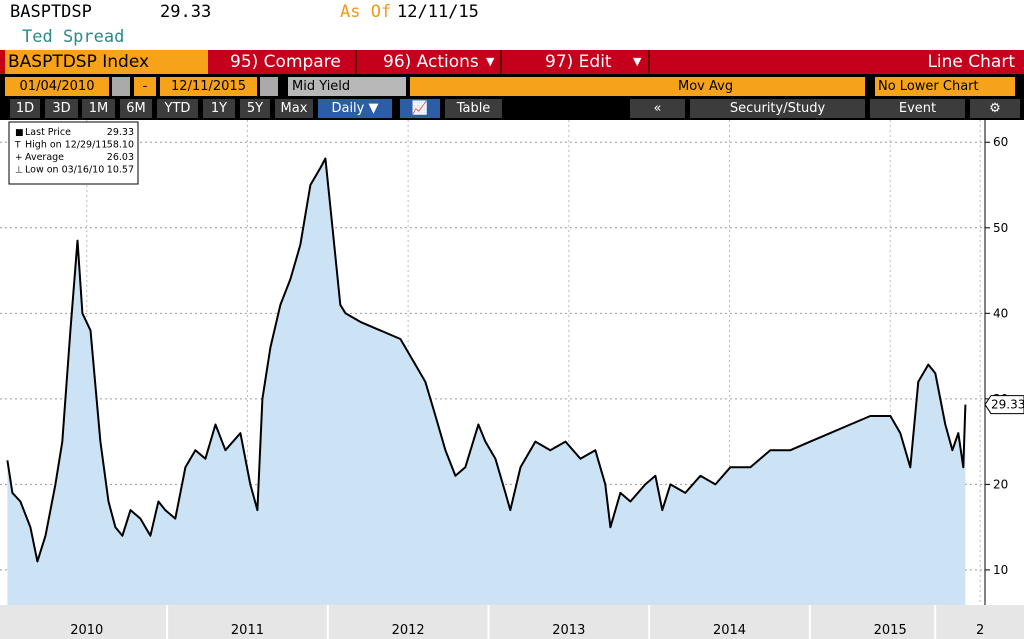  Describe the element at coordinates (120, 170) in the screenshot. I see `legend-value: 10.57` at that location.